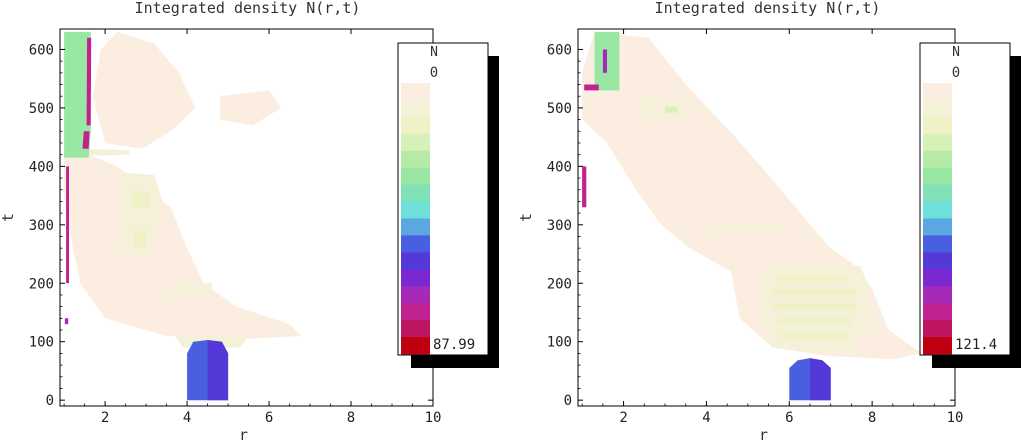  What do you see at coordinates (454, 345) in the screenshot?
I see `legend-max-label: 87.99` at bounding box center [454, 345].